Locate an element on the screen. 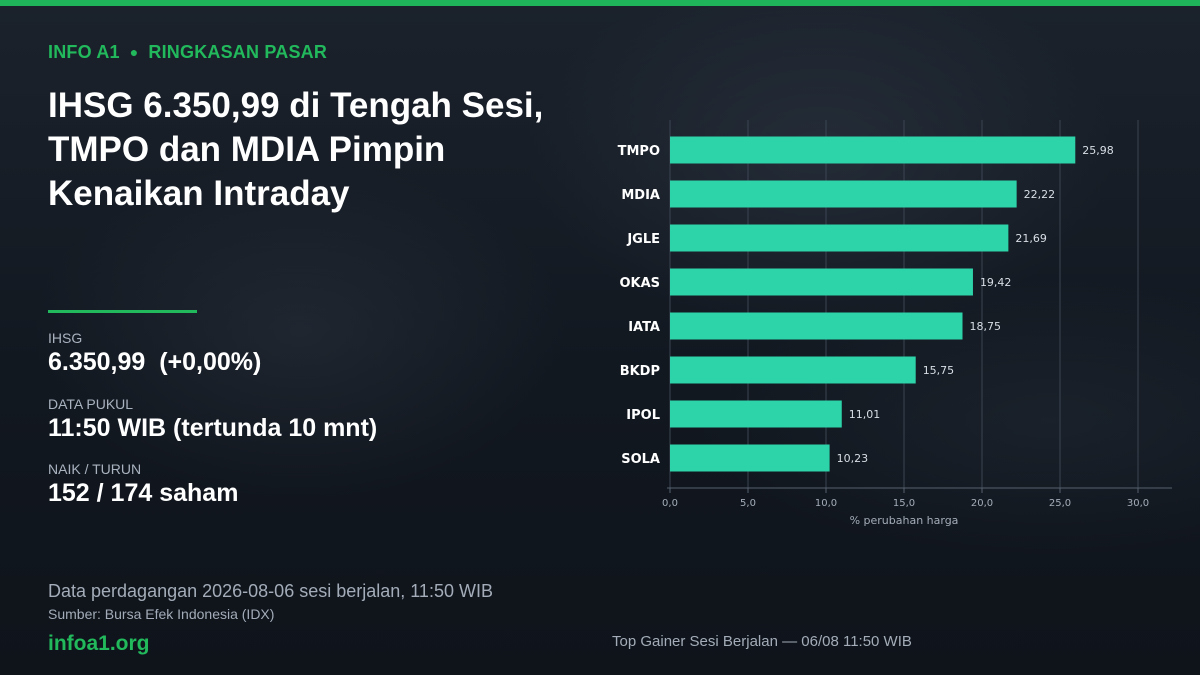  x-tick-label-0: 0,0 is located at coordinates (670, 503).